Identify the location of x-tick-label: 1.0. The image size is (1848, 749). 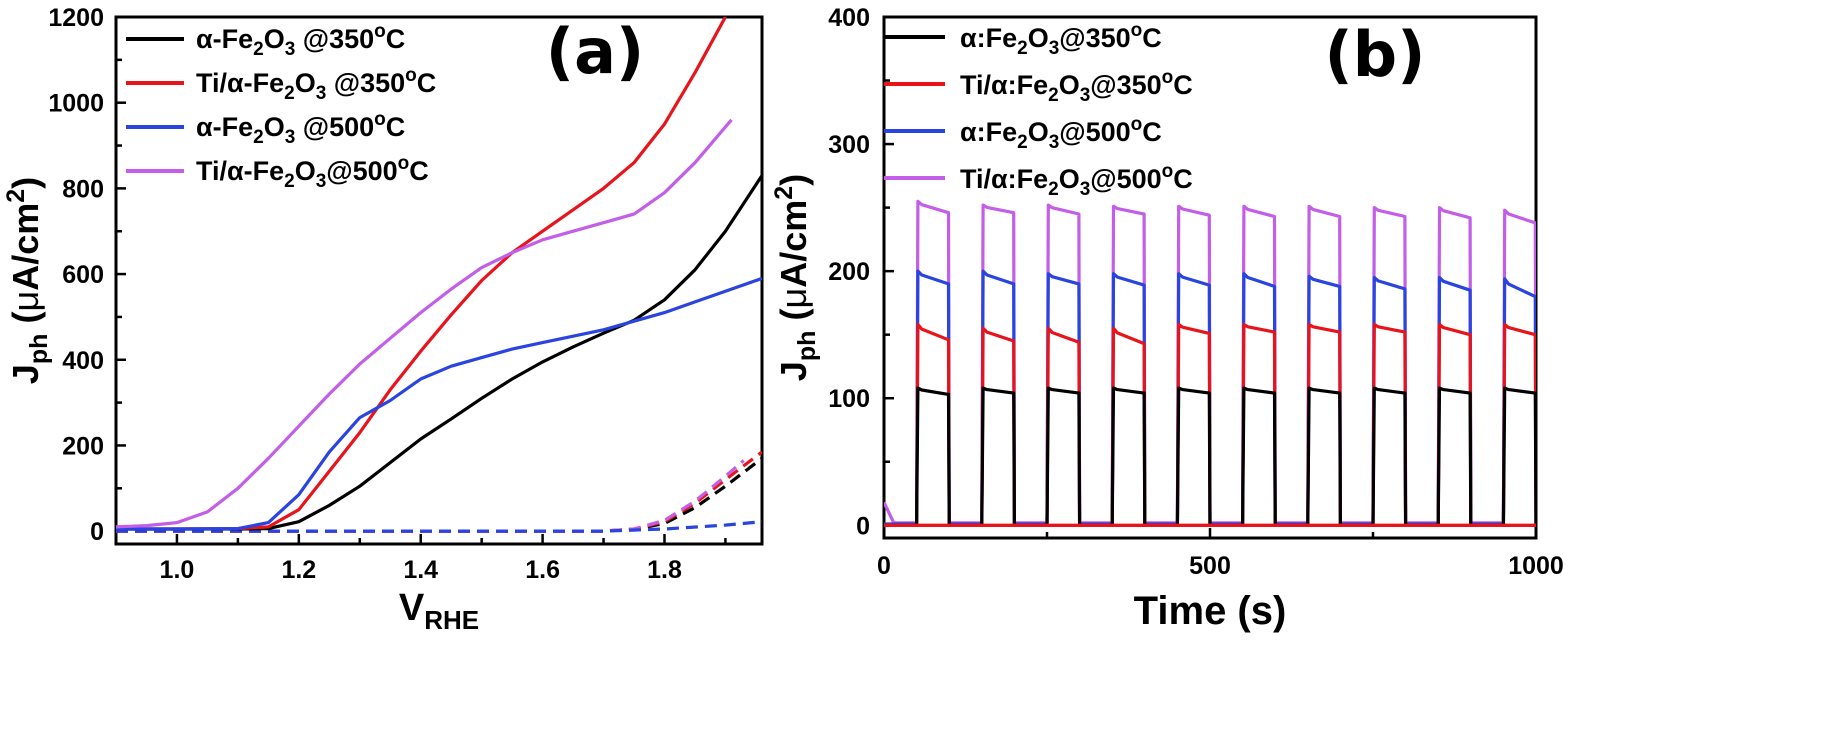
(177, 570).